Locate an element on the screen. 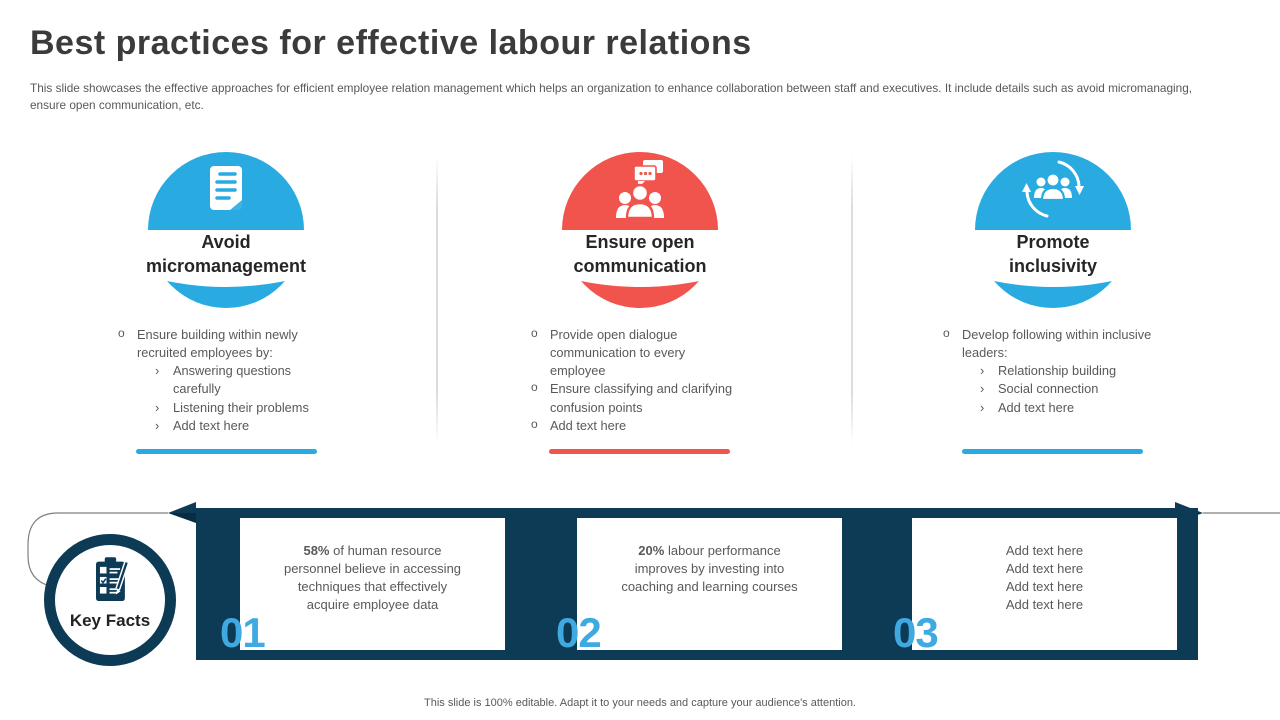 Image resolution: width=1280 pixels, height=720 pixels. column-avoid-micromanagement: Avoid micromanagement is located at coordinates (226, 305).